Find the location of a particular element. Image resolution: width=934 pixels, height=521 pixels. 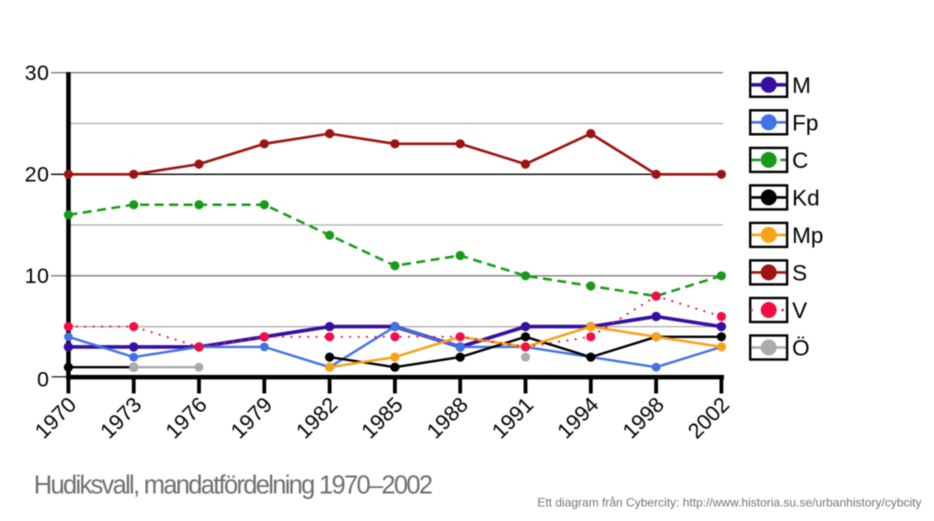

svg-text: Mp is located at coordinates (807, 235).